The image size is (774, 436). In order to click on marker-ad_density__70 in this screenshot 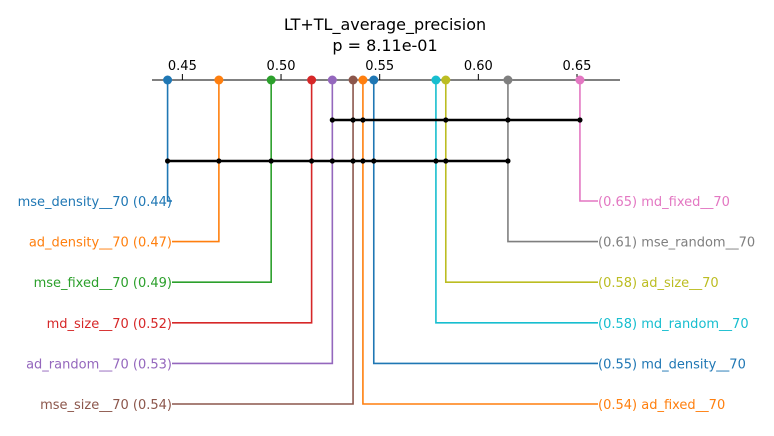, I will do `click(219, 80)`.